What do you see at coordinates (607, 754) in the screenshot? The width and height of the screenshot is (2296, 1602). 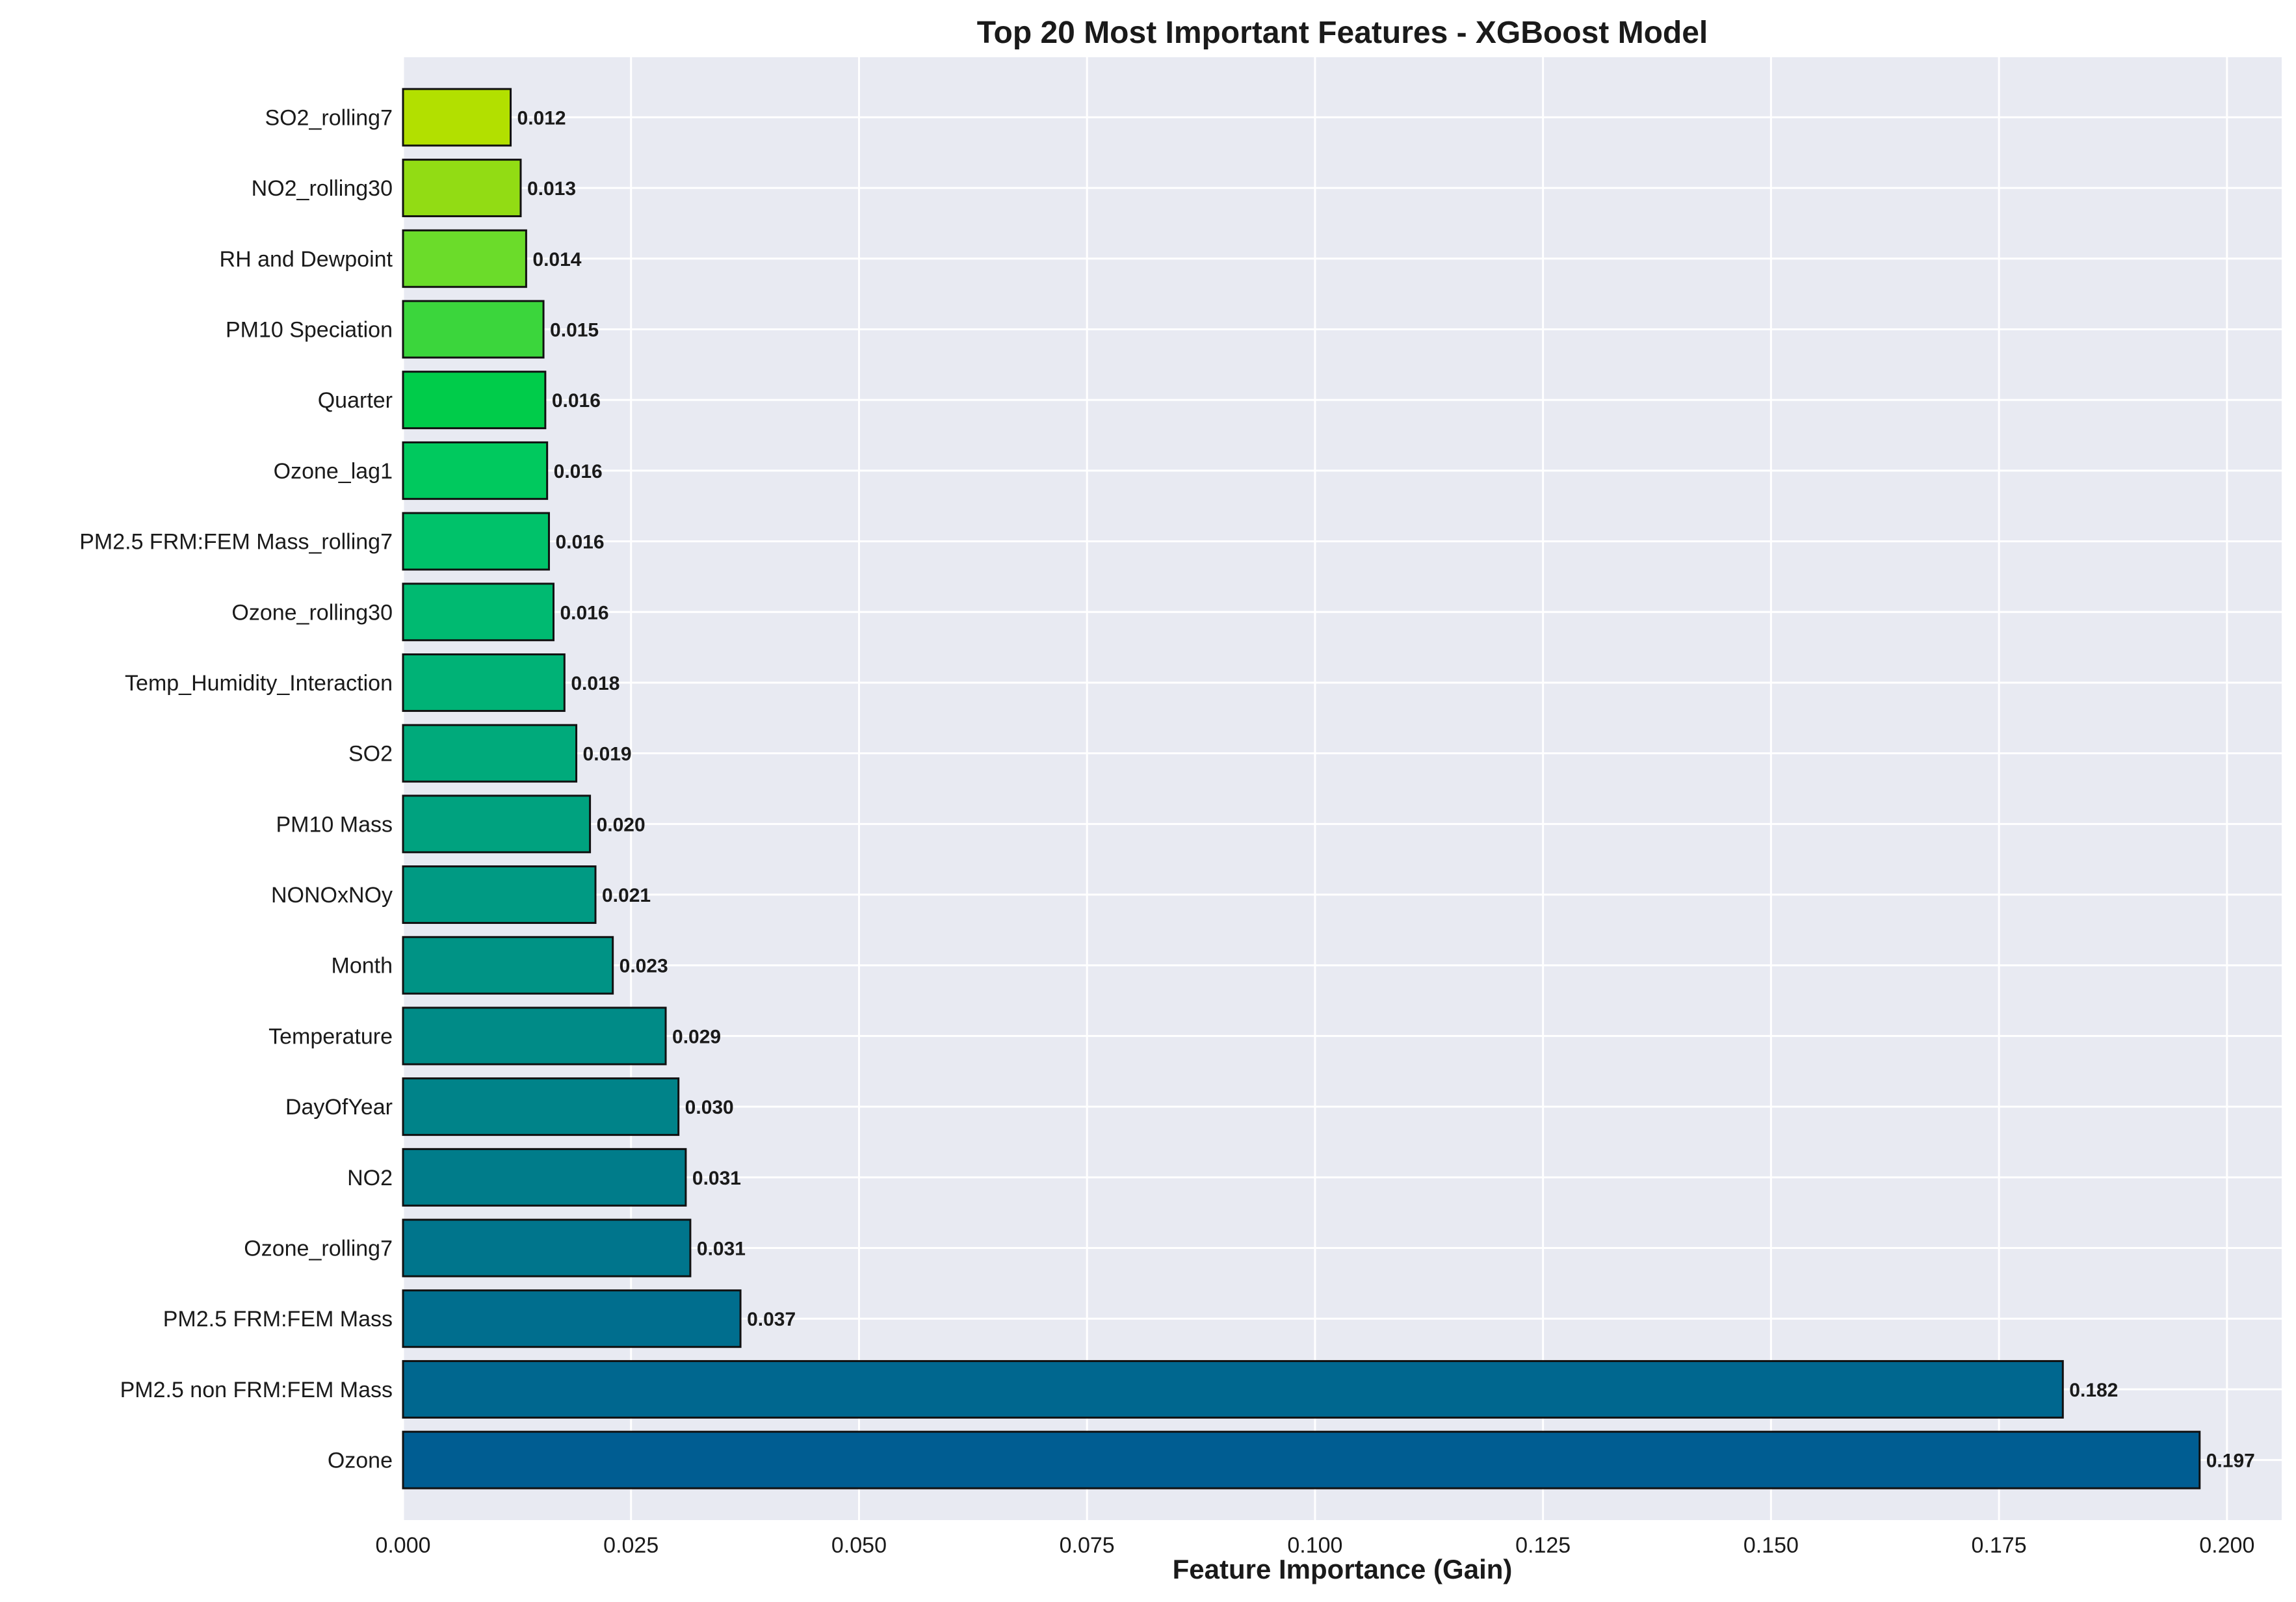 I see `value-label: 0.019` at bounding box center [607, 754].